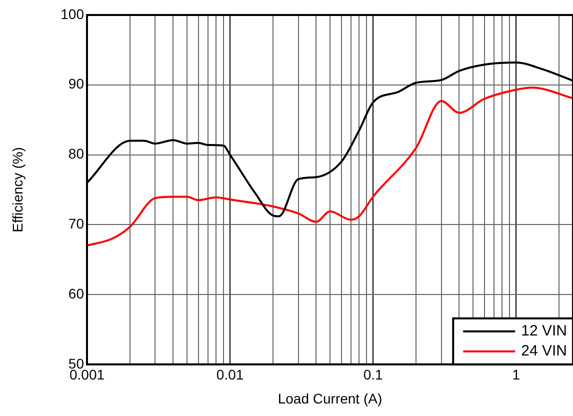 The image size is (573, 416). What do you see at coordinates (544, 331) in the screenshot?
I see `legend-label: 12 VIN` at bounding box center [544, 331].